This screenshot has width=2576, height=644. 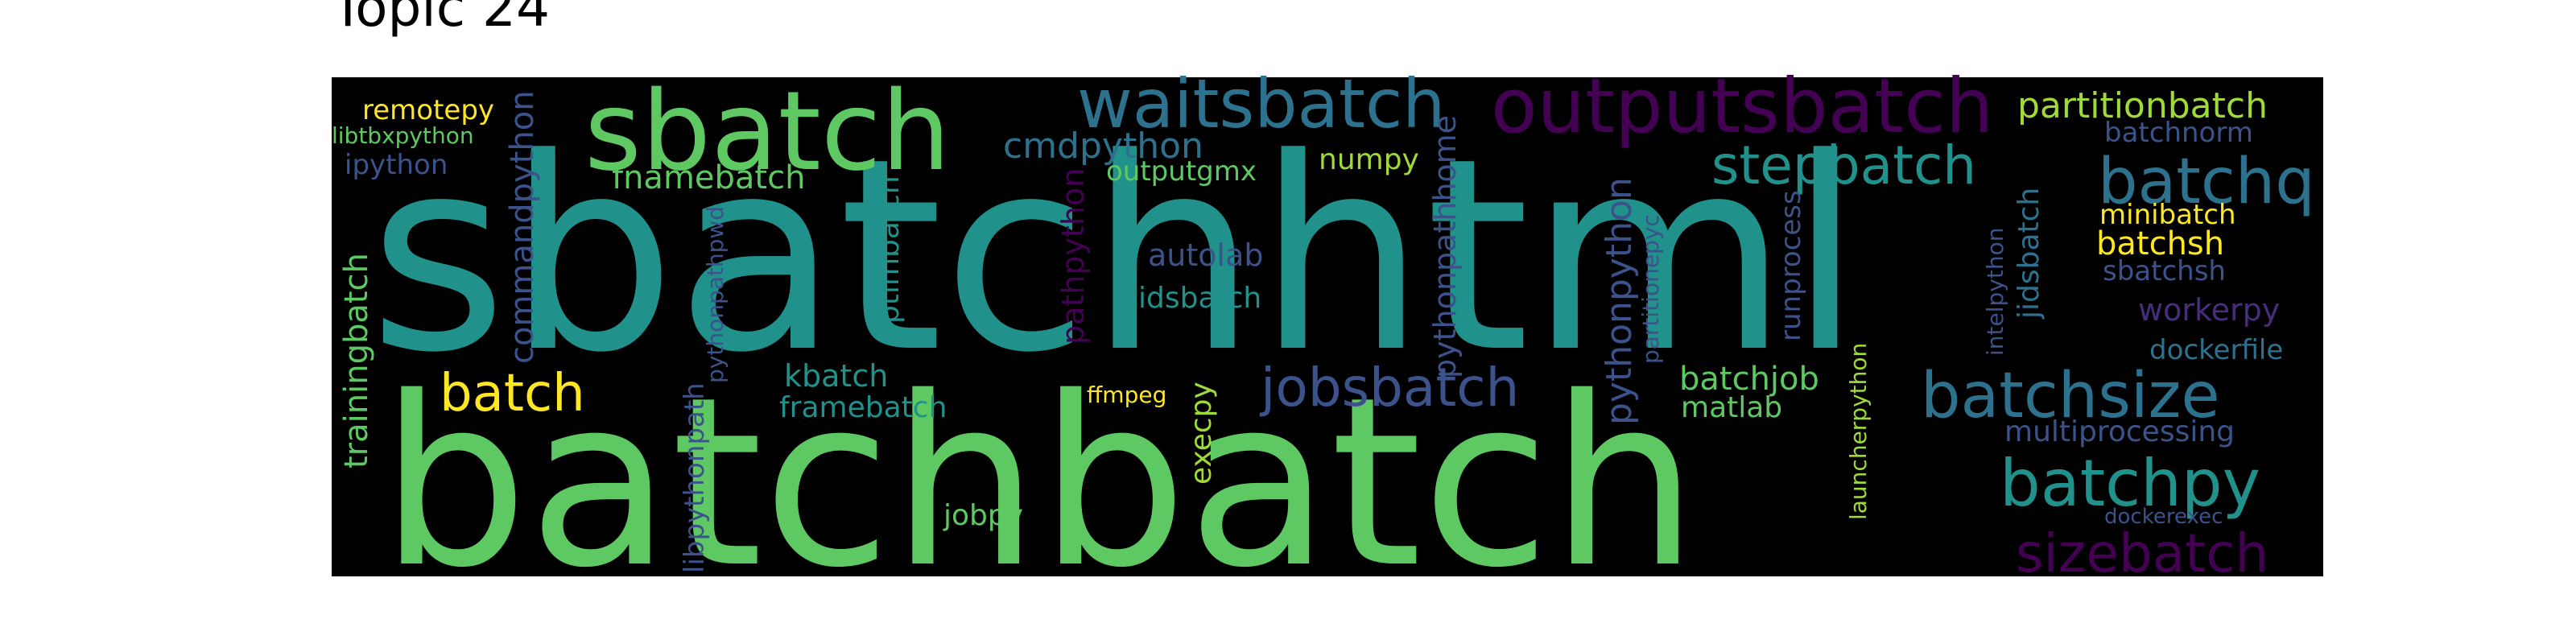 I want to click on word-partitionbatch: partitionbatch, so click(x=2142, y=106).